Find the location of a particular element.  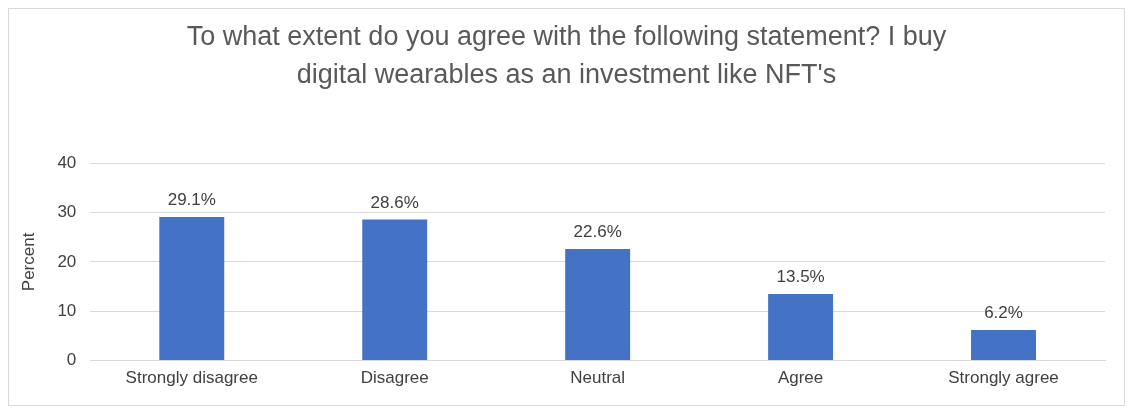

chart-title: To what extent do you agree with the following statement? I buy digital wearables as an investment like NFT's is located at coordinates (566, 55).